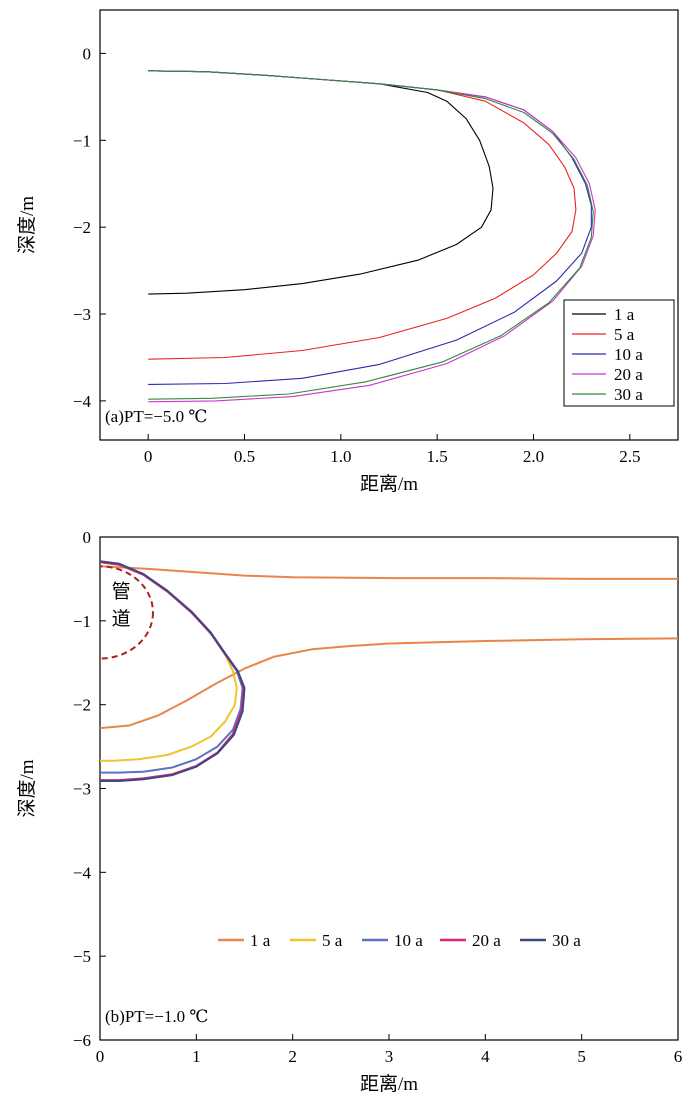 The height and width of the screenshot is (1111, 700). I want to click on x-tick-label: 3, so click(389, 1056).